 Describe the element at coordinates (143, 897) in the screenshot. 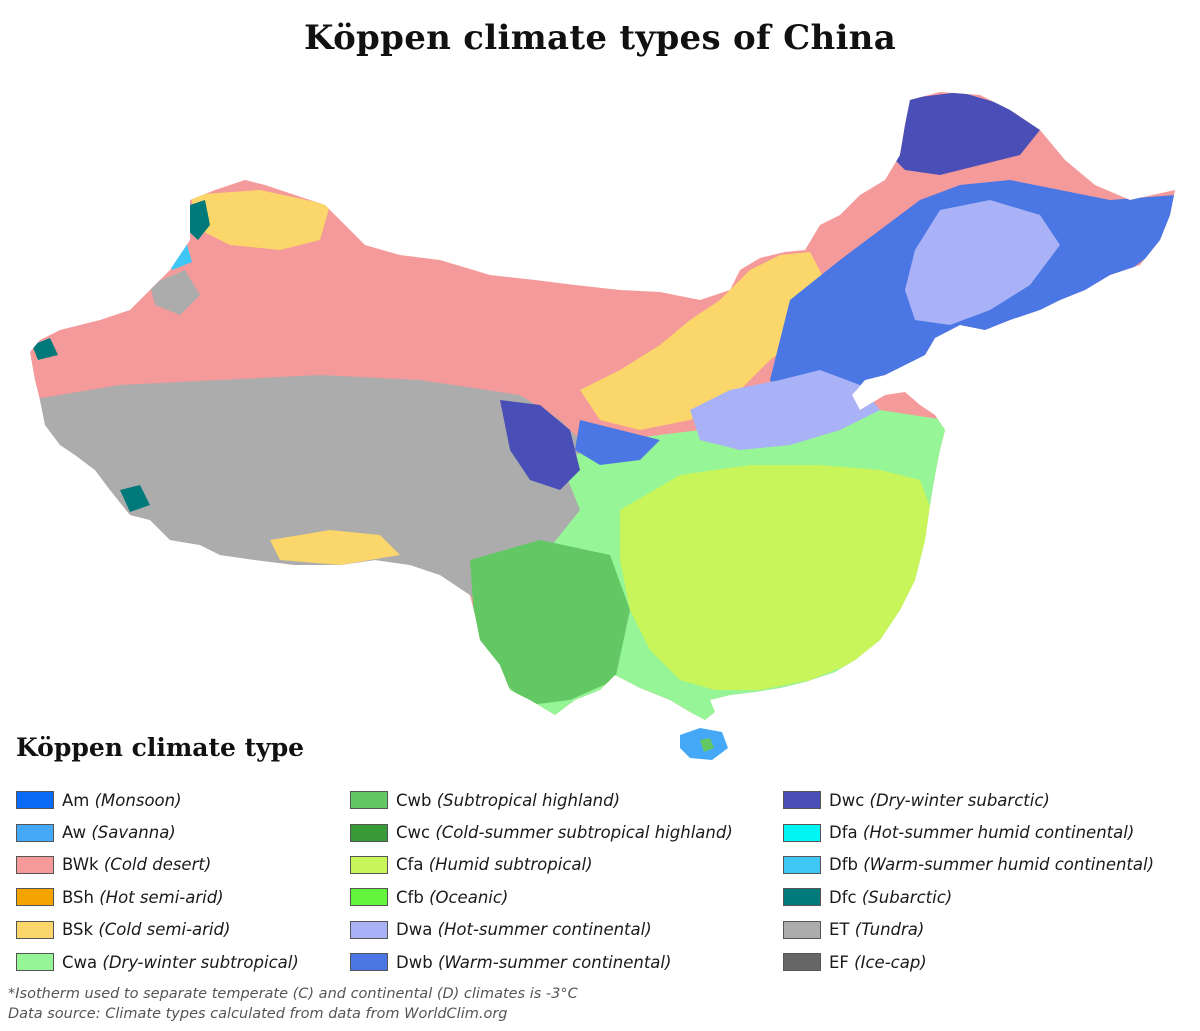

I see `legend-label: BSh (Hot semi-arid)` at that location.